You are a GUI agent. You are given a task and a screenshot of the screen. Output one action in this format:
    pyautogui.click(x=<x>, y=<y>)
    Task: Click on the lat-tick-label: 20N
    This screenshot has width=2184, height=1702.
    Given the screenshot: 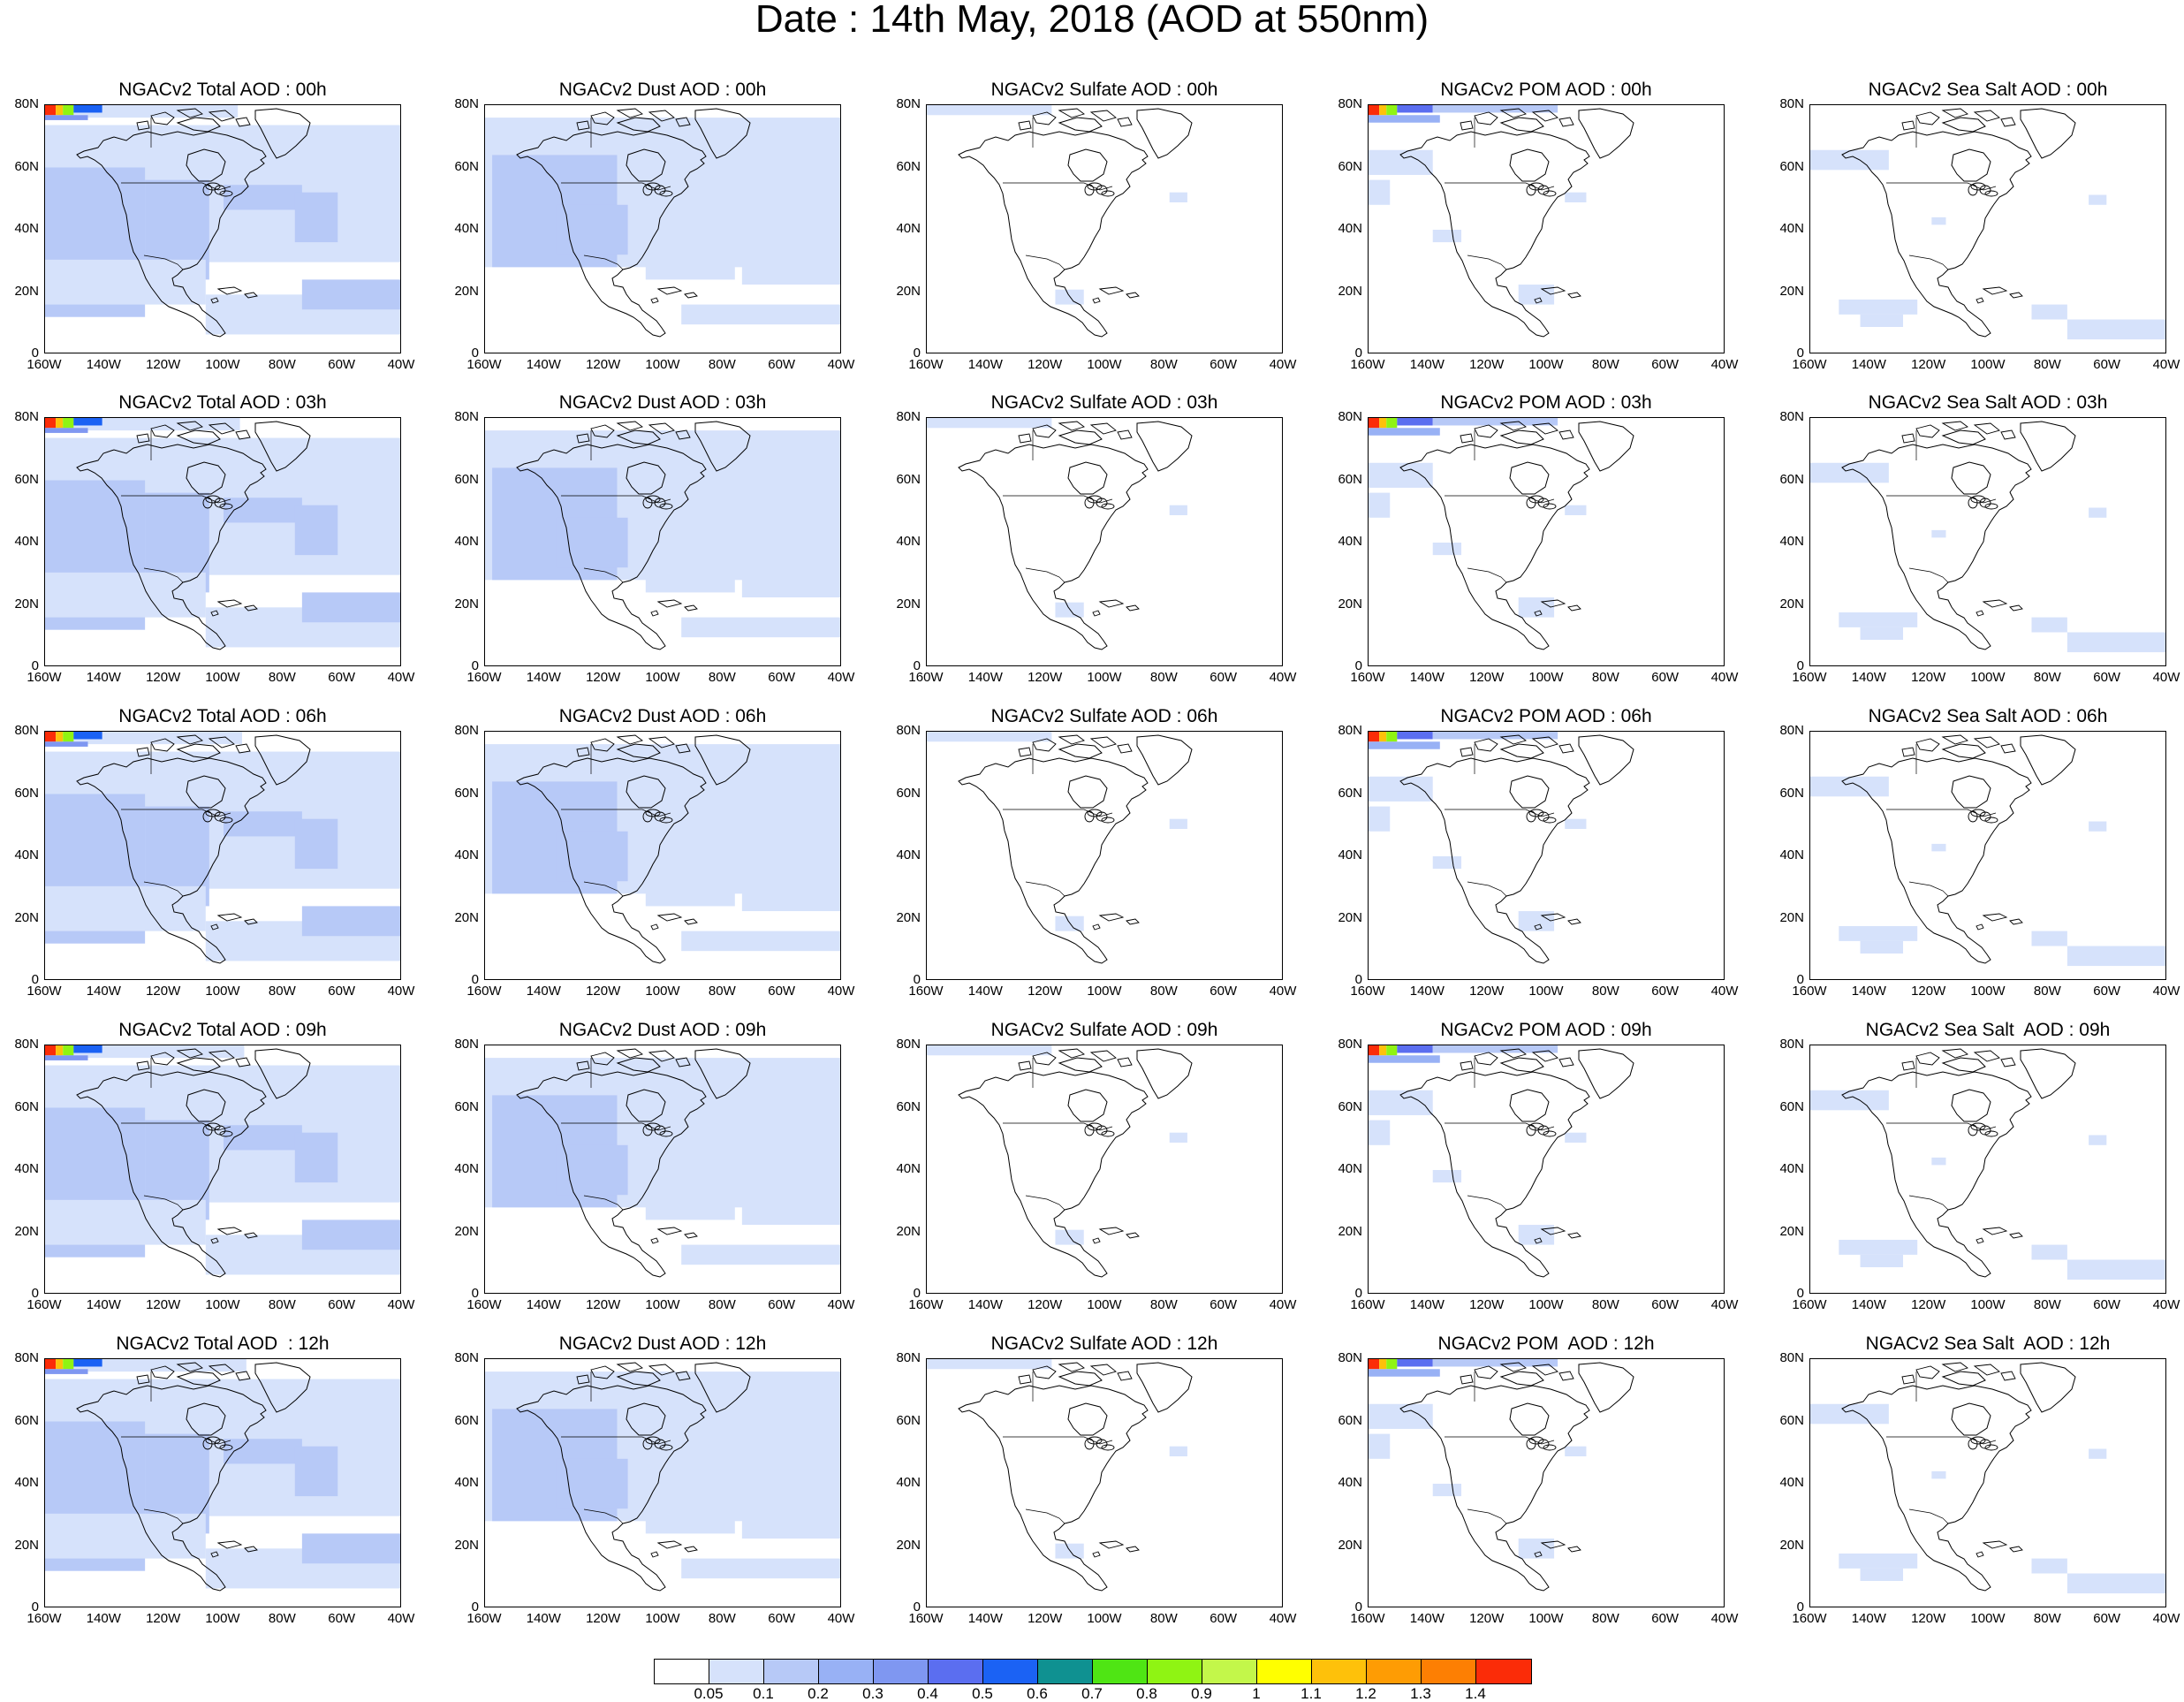 What is the action you would take?
    pyautogui.click(x=1350, y=1545)
    